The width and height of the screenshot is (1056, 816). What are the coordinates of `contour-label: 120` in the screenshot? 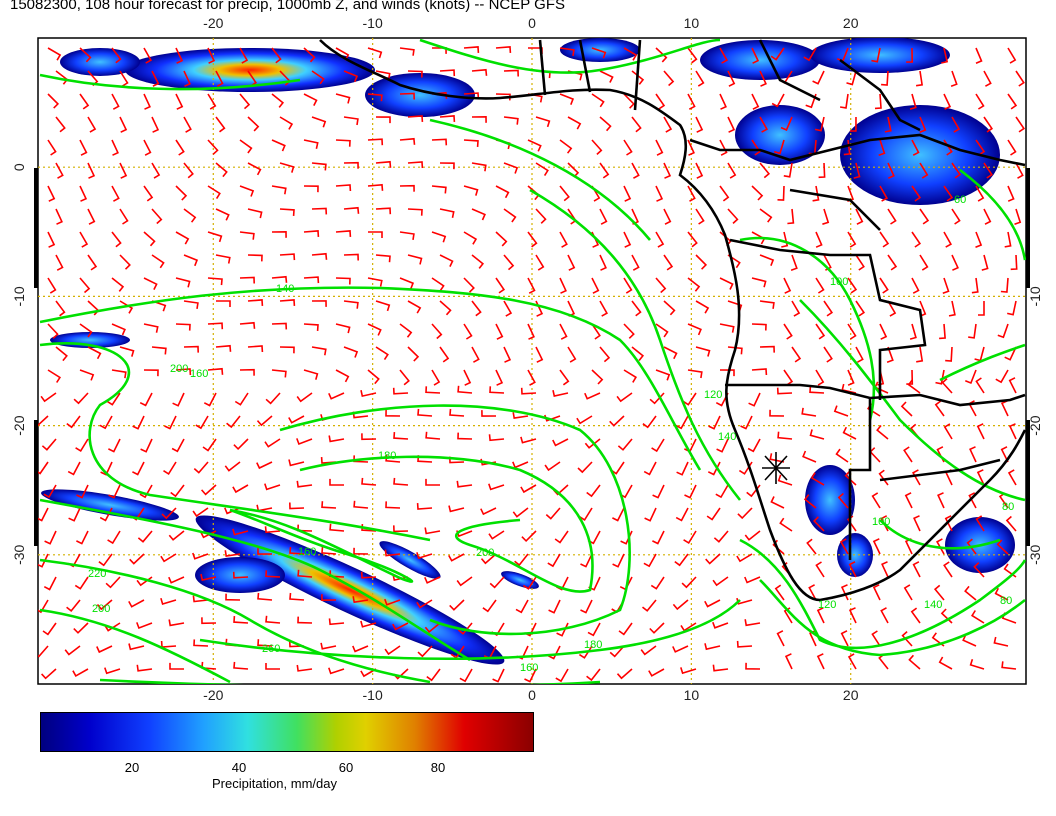 It's located at (713, 395).